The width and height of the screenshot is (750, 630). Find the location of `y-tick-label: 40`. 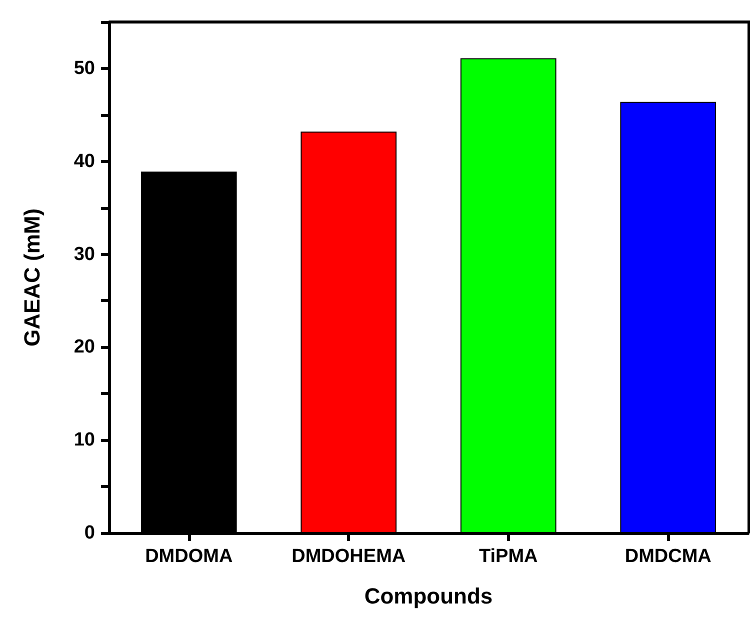

y-tick-label: 40 is located at coordinates (84, 161).